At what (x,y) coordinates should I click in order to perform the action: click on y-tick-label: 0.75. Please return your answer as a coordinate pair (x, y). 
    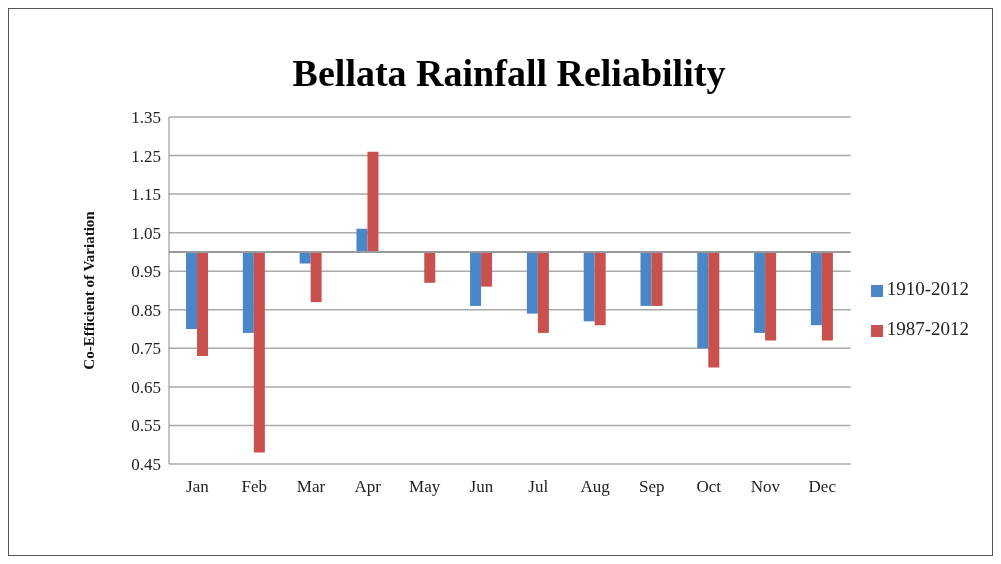
    Looking at the image, I should click on (146, 349).